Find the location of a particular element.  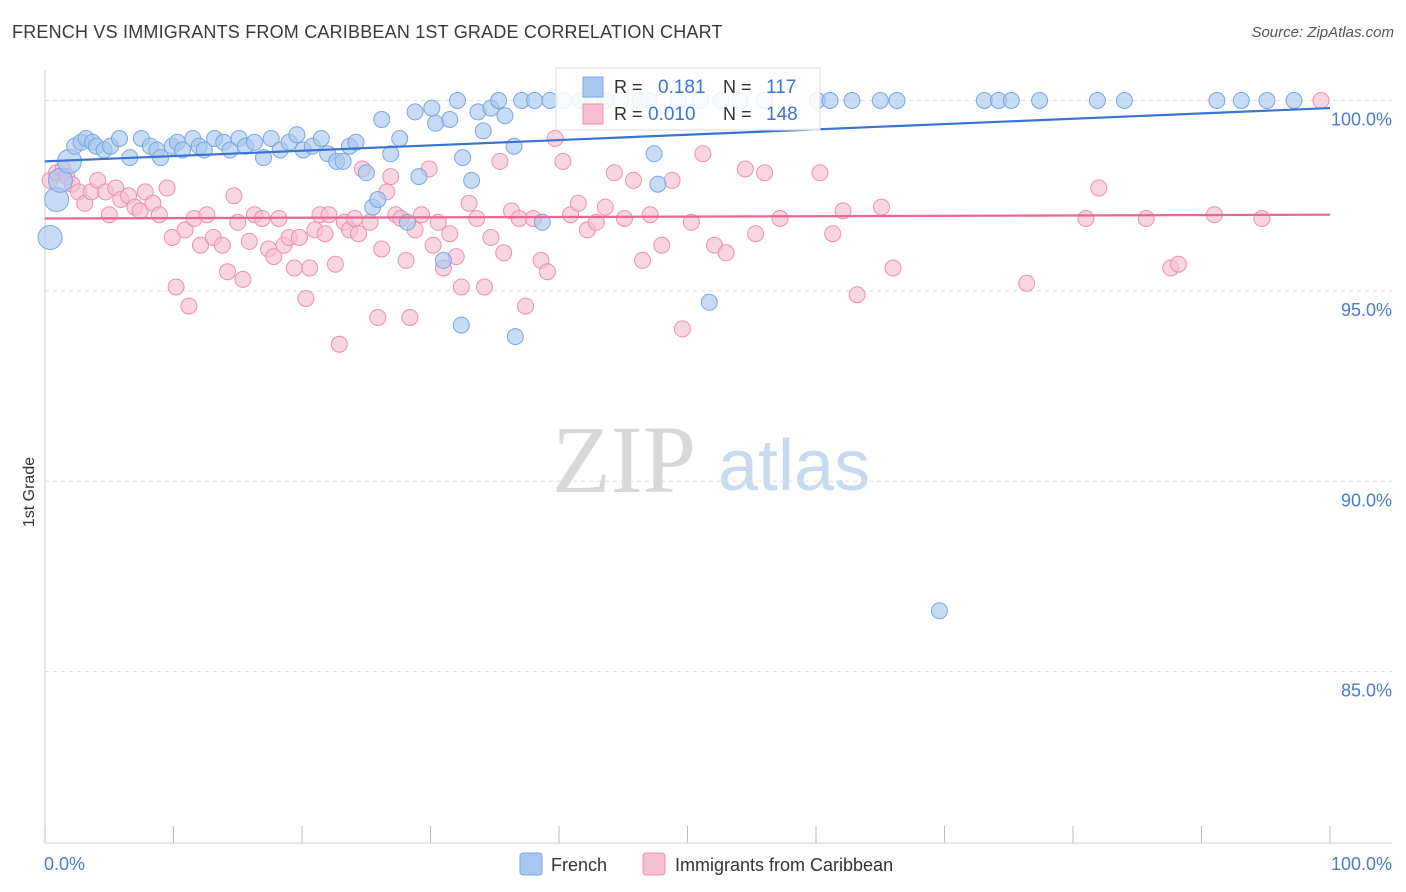

y-tick-label-90: 90.0% is located at coordinates (1366, 500).